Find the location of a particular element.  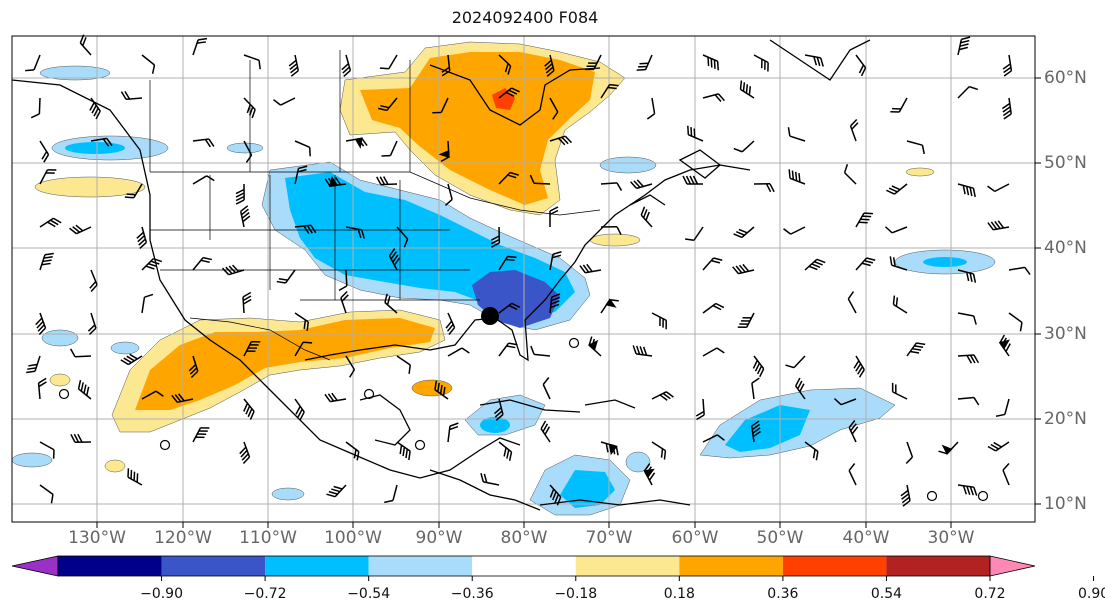

warm-anomaly-canada-inner is located at coordinates (477, 128).